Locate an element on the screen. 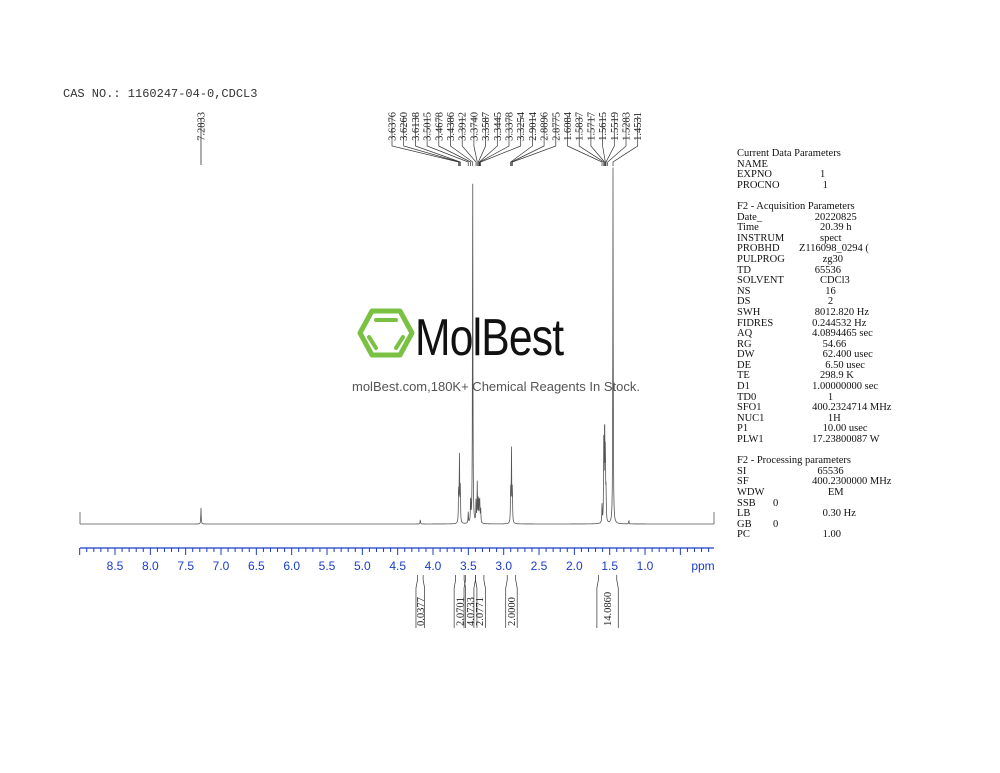 The width and height of the screenshot is (1000, 773). parameter-key: EXPNO is located at coordinates (755, 175).